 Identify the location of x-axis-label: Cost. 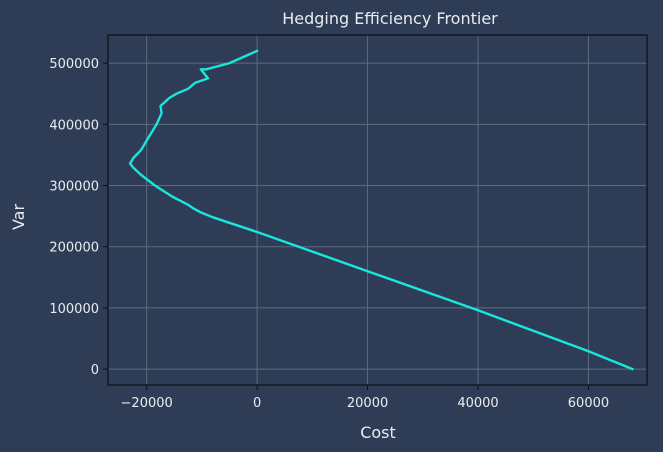
(378, 432).